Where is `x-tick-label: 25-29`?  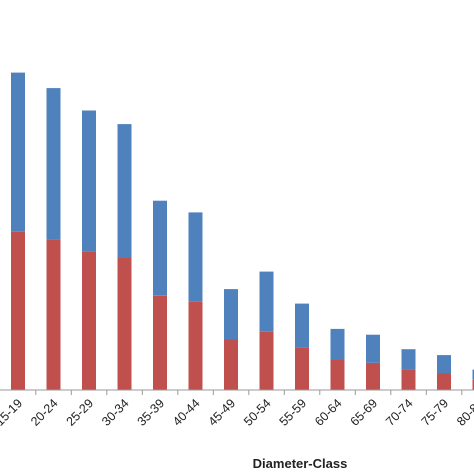 x-tick-label: 25-29 is located at coordinates (80, 412).